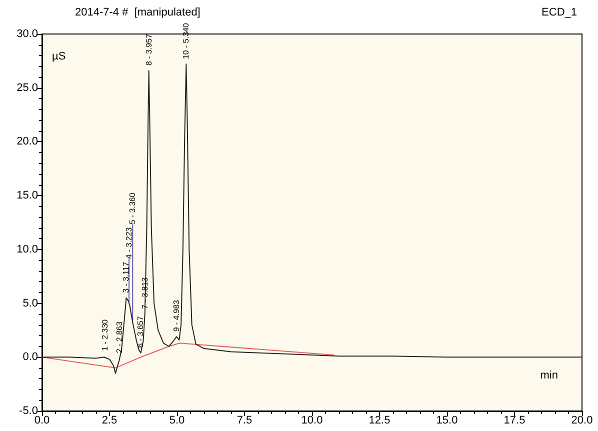 This screenshot has width=598, height=431. What do you see at coordinates (177, 315) in the screenshot?
I see `annotation: 9 - 4.983` at bounding box center [177, 315].